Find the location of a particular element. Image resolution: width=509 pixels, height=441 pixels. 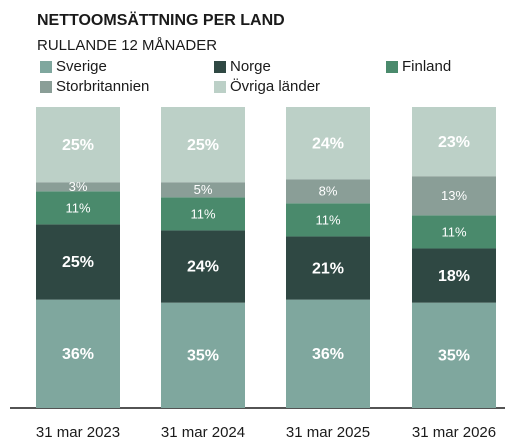

value-label: 13% is located at coordinates (454, 195).